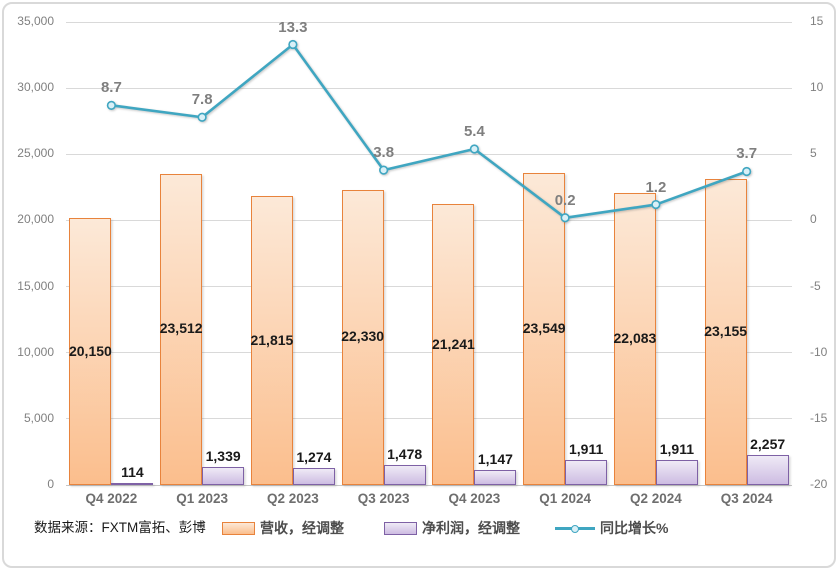 The image size is (838, 572). Describe the element at coordinates (202, 498) in the screenshot. I see `x-category-label: Q1 2023` at that location.